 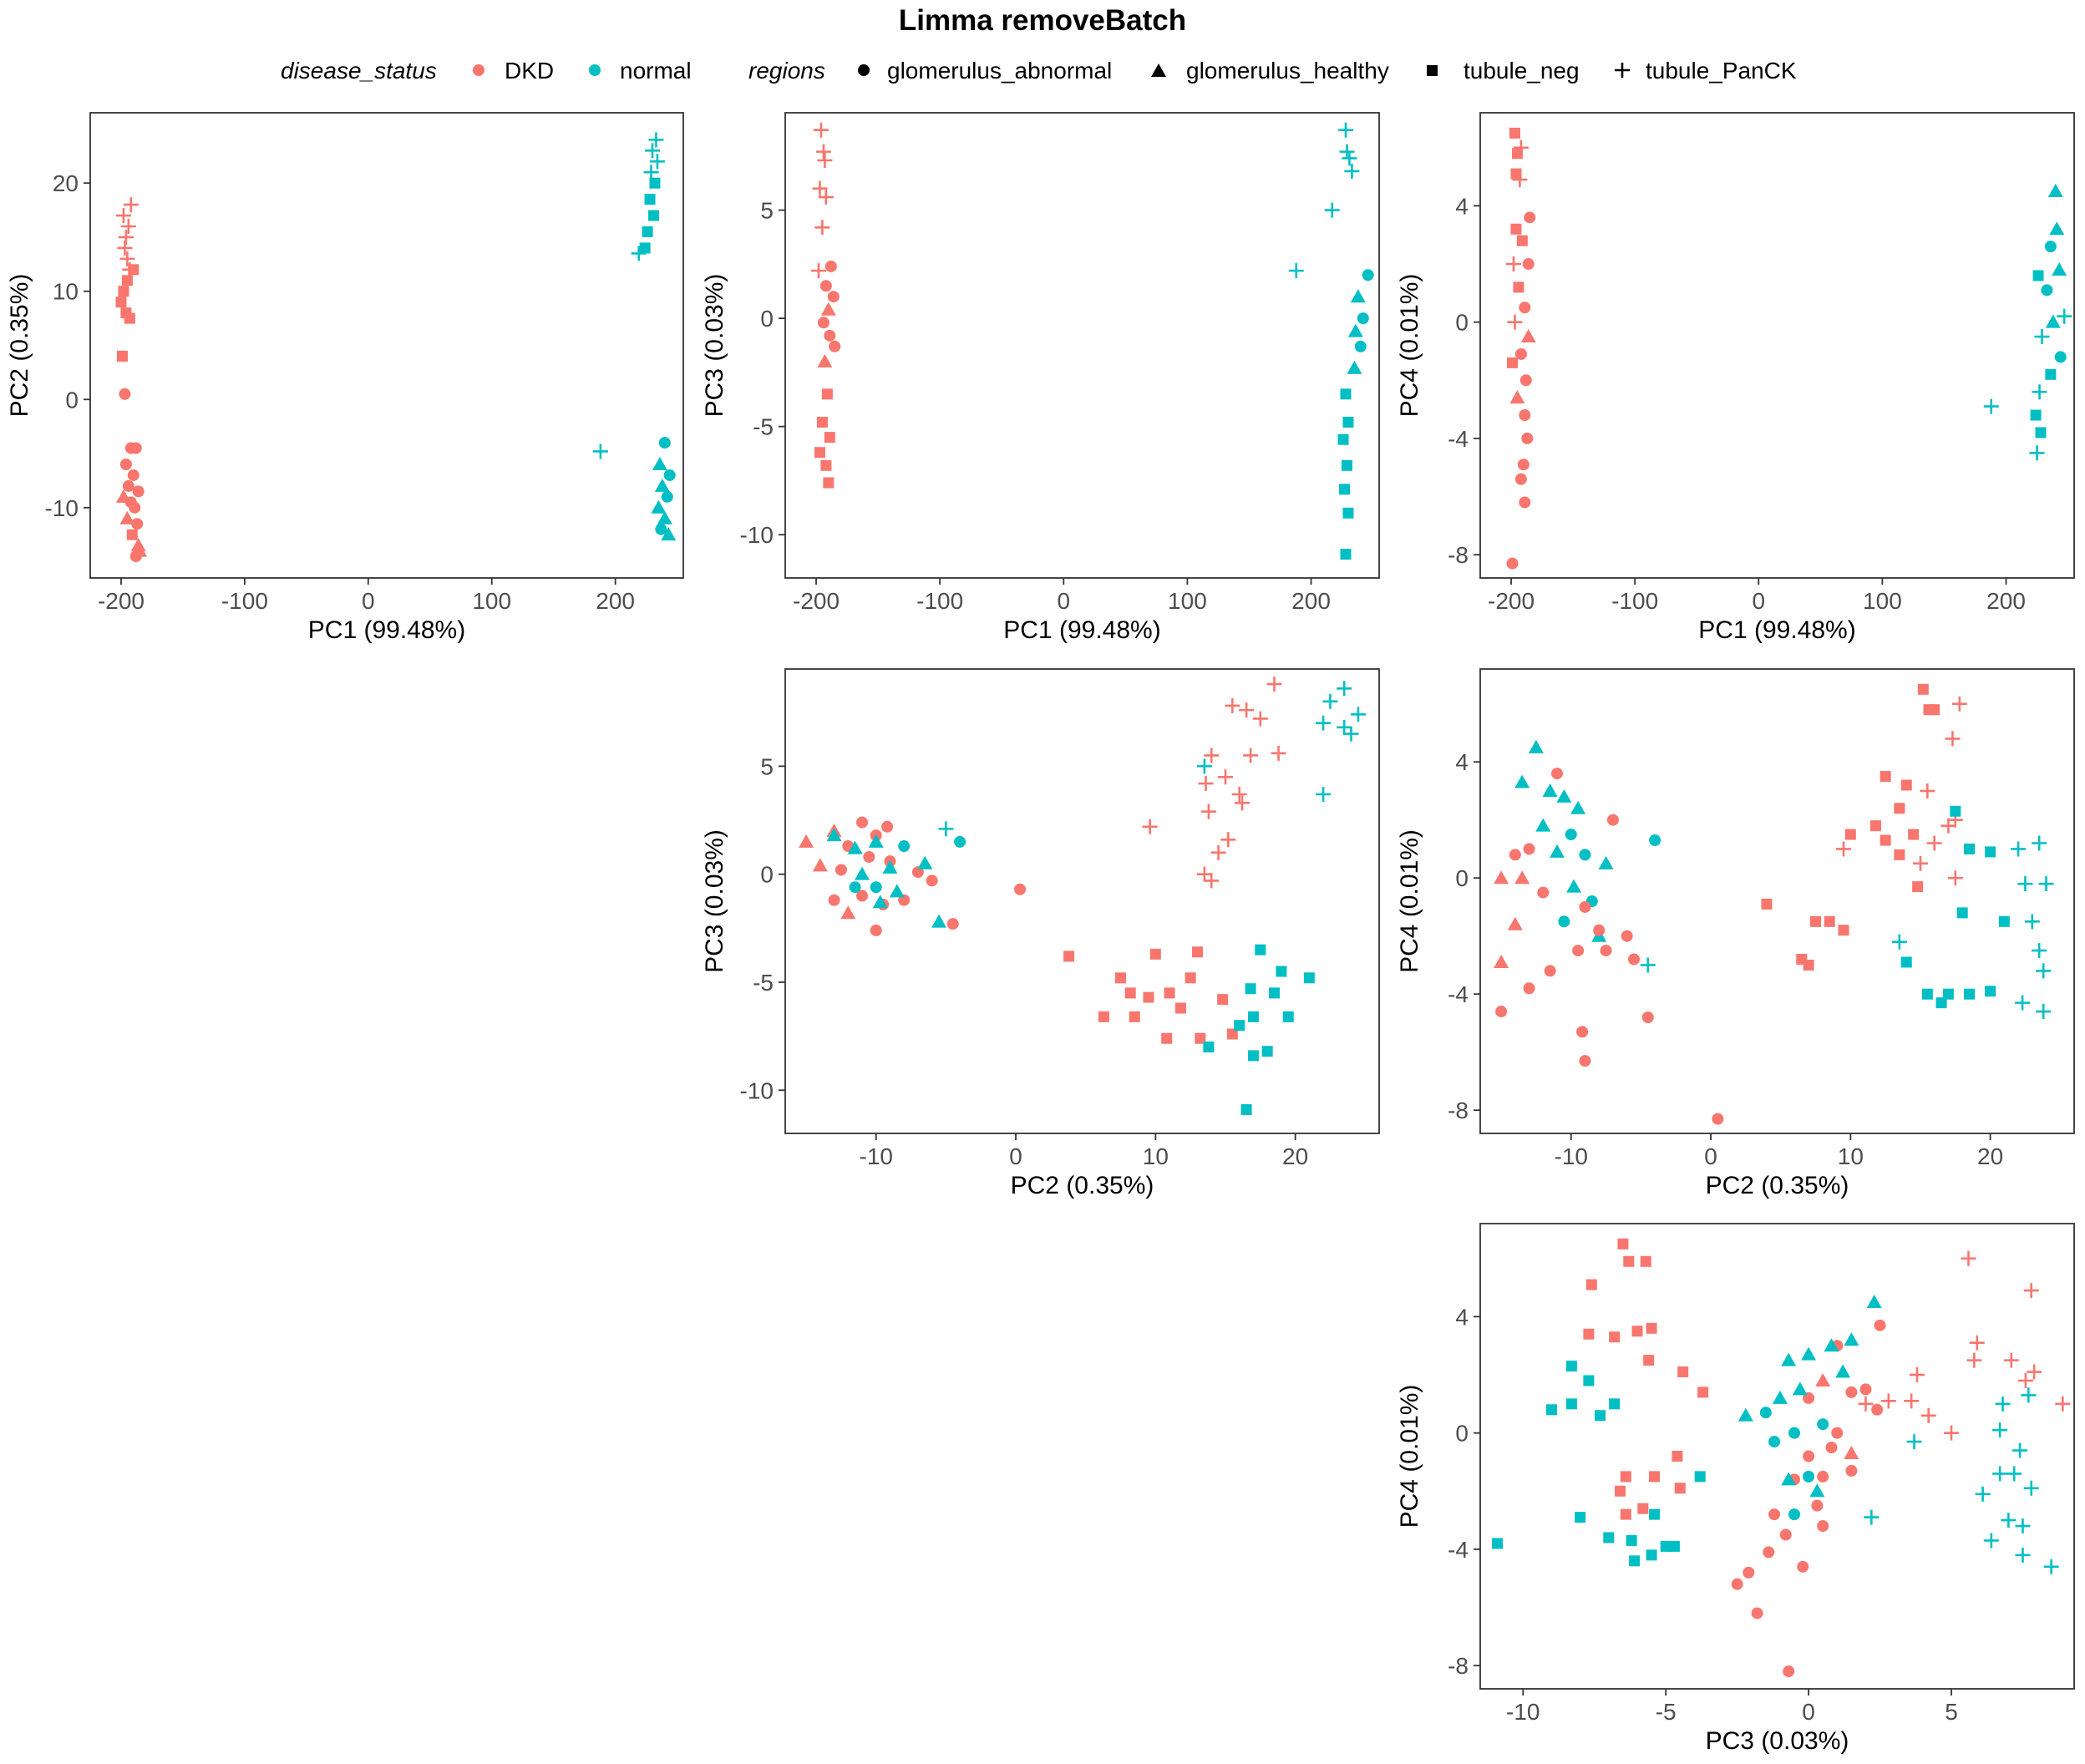 I want to click on y-tick-label: 20, so click(x=66, y=183).